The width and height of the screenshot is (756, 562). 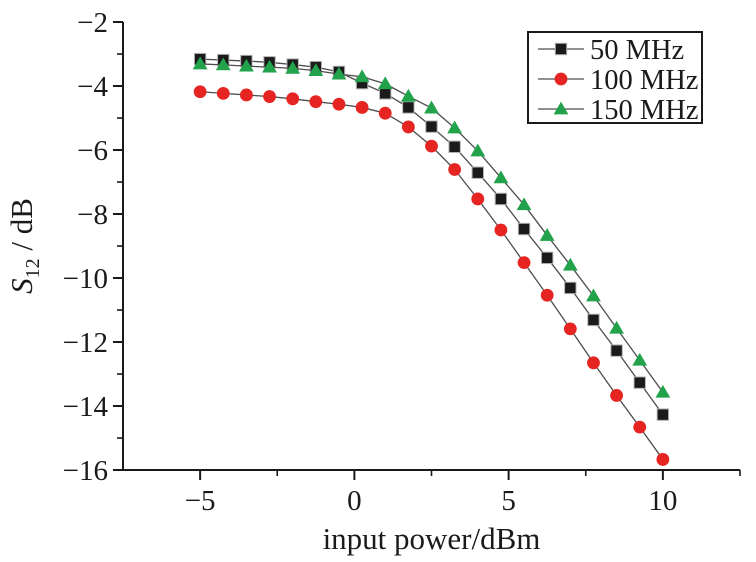 I want to click on y-tick-label: −4, so click(x=92, y=87).